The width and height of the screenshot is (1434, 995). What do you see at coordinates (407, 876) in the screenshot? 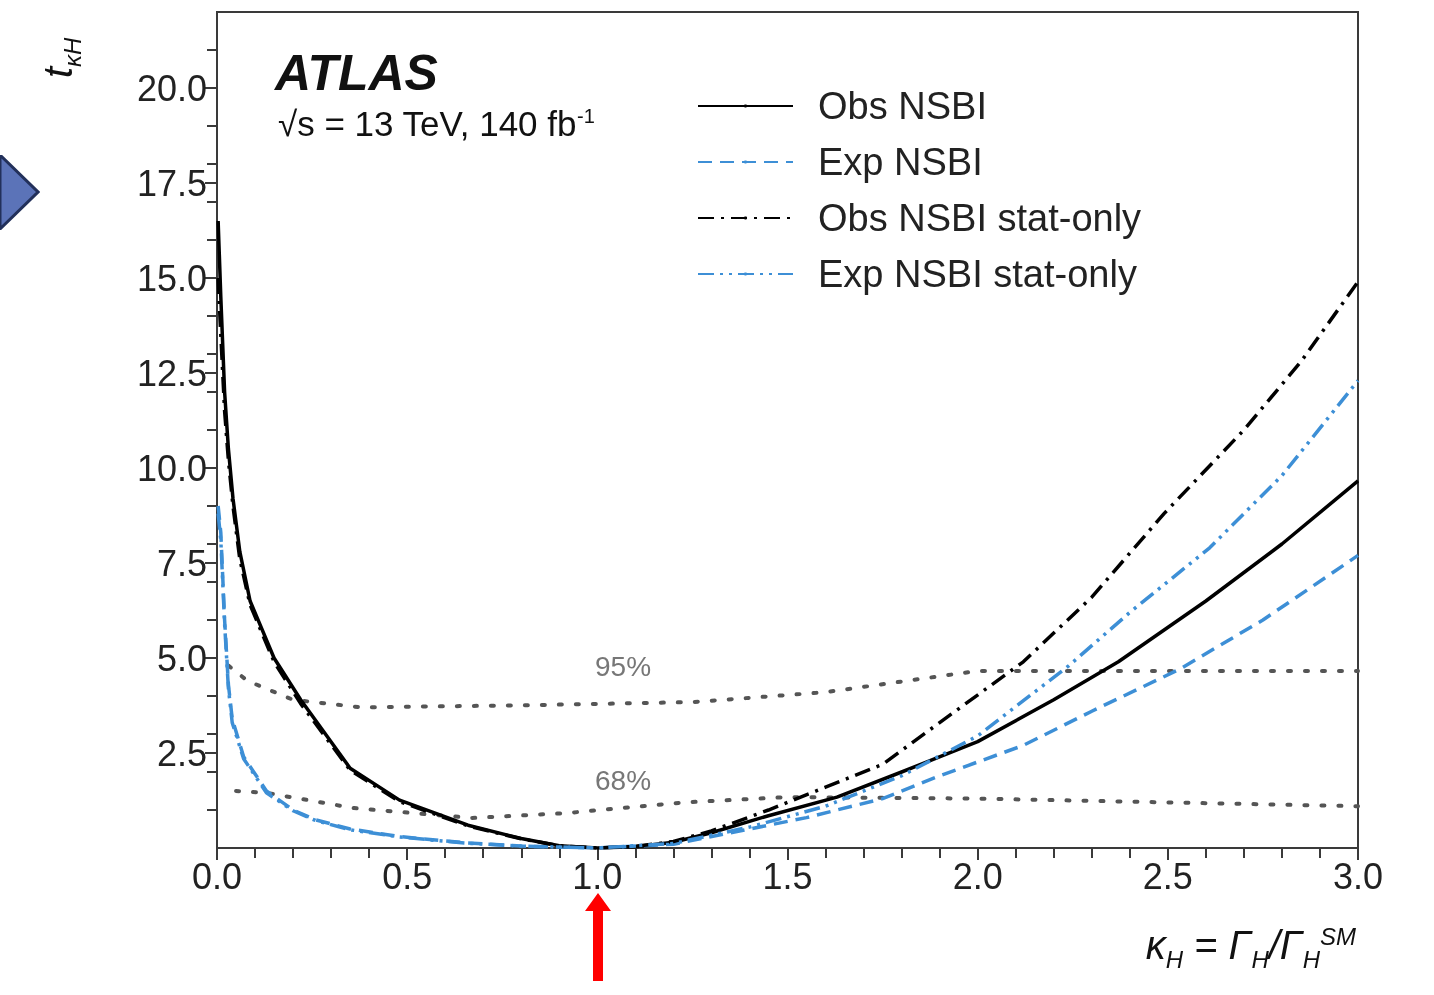
I see `x-tick-label: 0.5` at bounding box center [407, 876].